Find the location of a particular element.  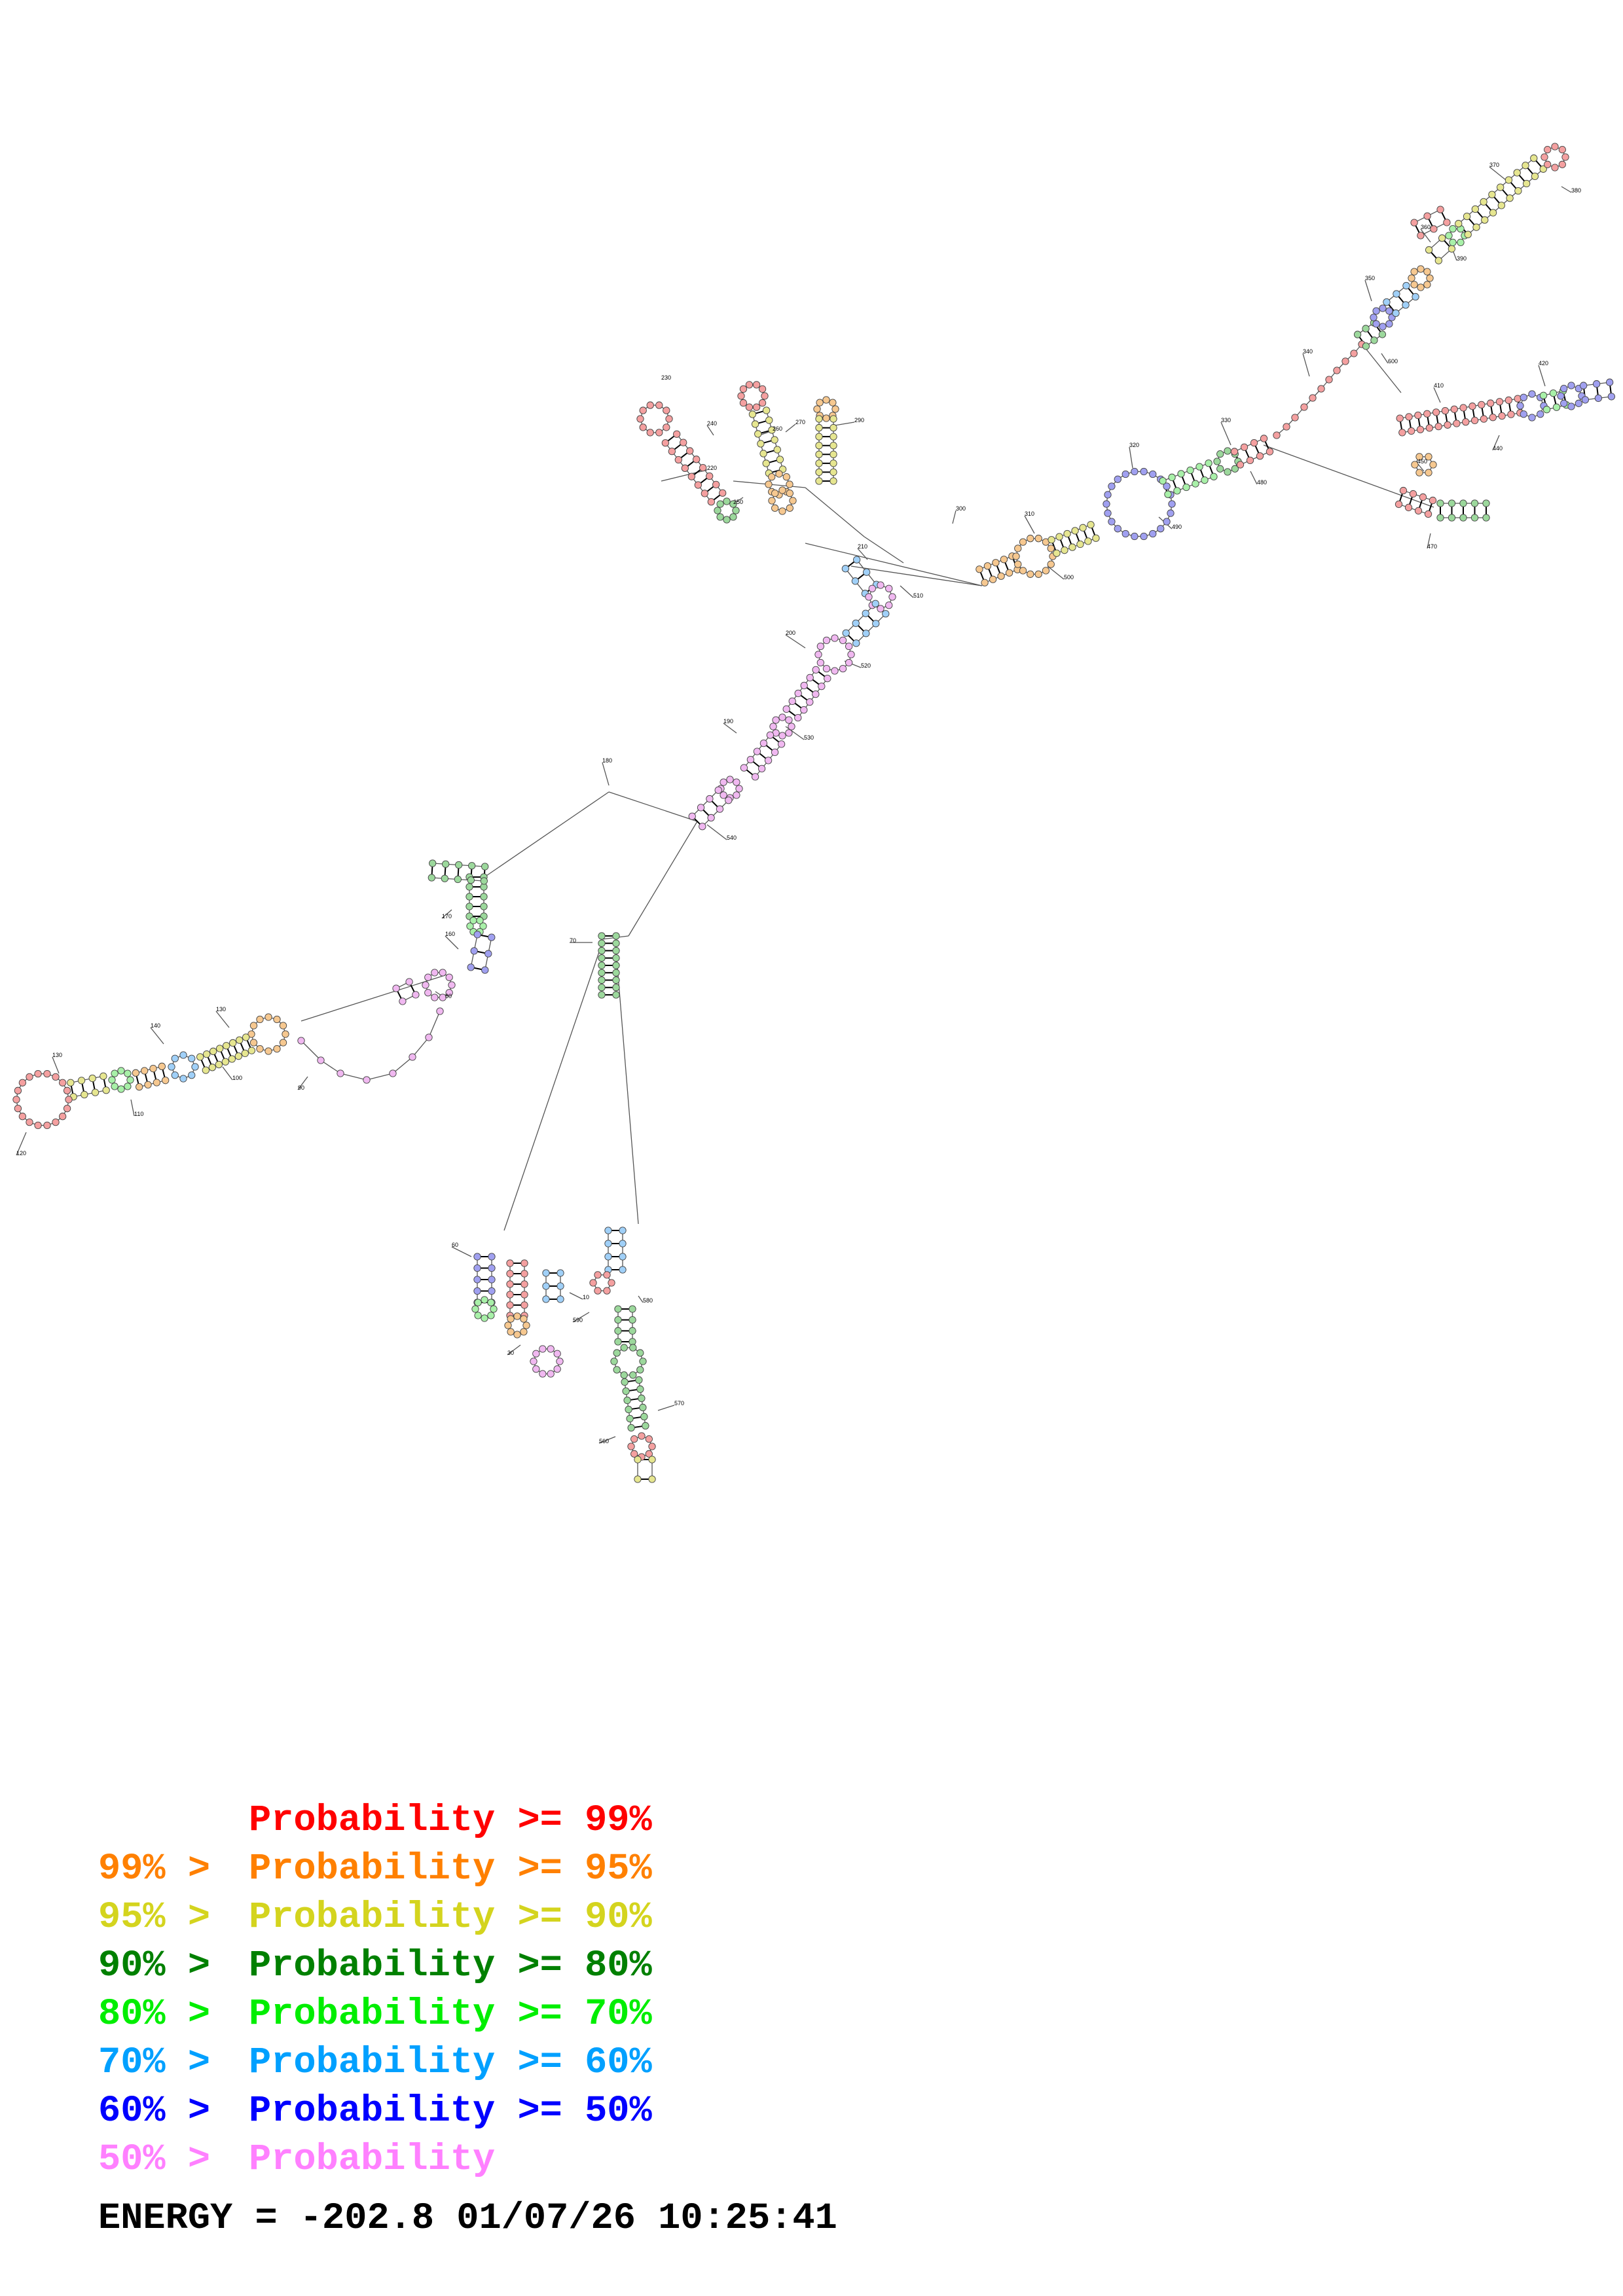

position-label: 190 is located at coordinates (728, 721).